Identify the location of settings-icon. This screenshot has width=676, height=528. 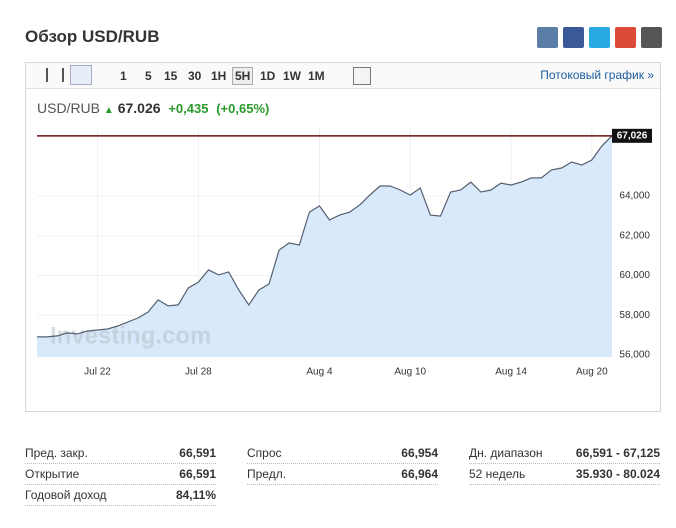
(362, 76).